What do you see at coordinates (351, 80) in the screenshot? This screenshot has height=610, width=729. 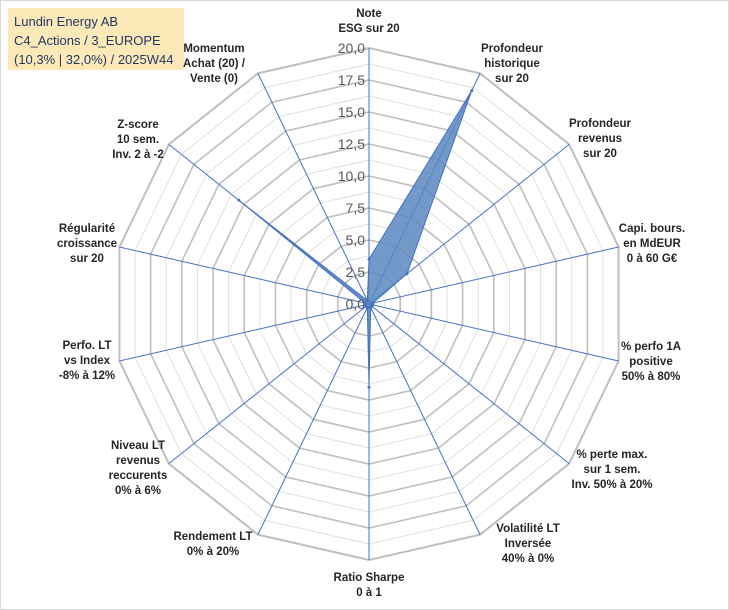 I see `tick-label: 17,5` at bounding box center [351, 80].